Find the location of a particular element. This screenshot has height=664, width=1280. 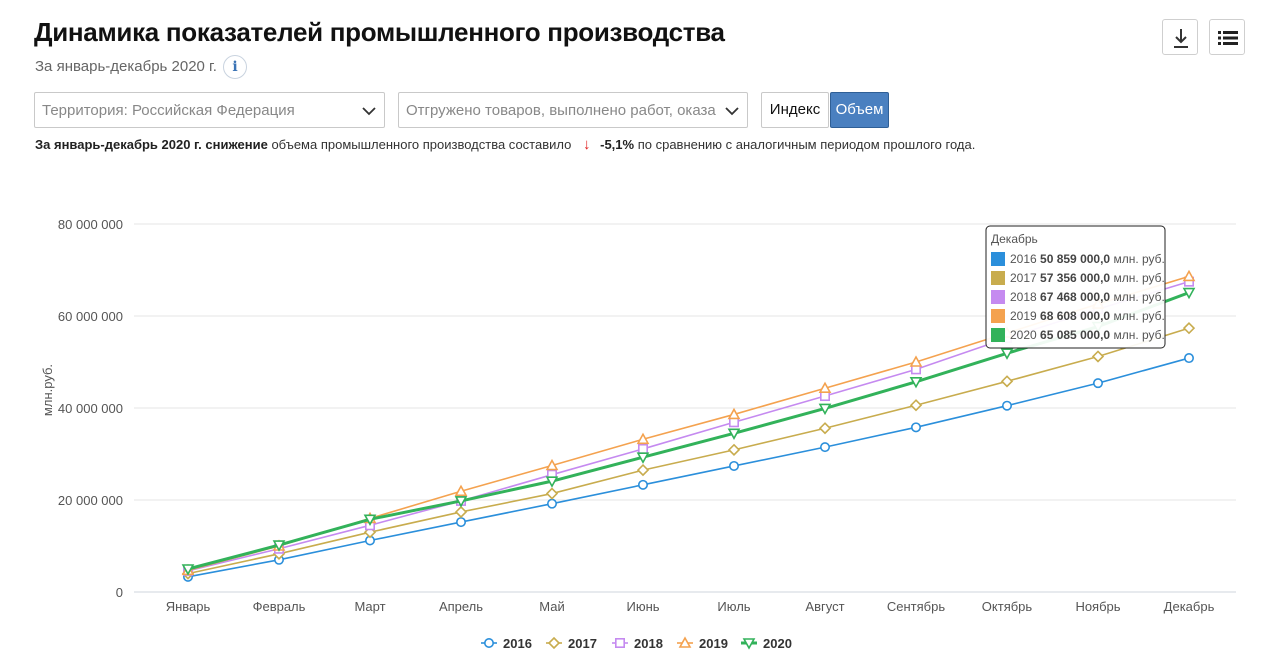

legend-item-2016: 2016 is located at coordinates (506, 643).